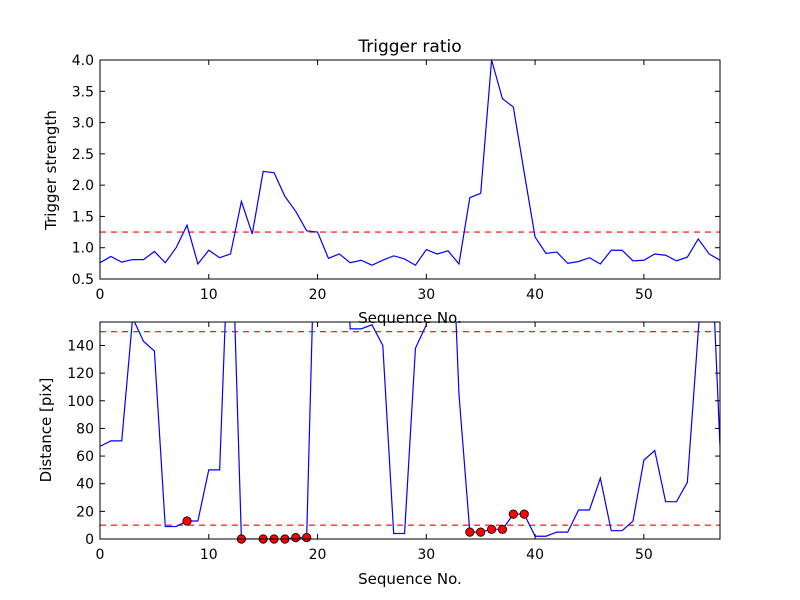 The image size is (800, 600). Describe the element at coordinates (89, 540) in the screenshot. I see `bottom-y-tick-label: 0` at that location.